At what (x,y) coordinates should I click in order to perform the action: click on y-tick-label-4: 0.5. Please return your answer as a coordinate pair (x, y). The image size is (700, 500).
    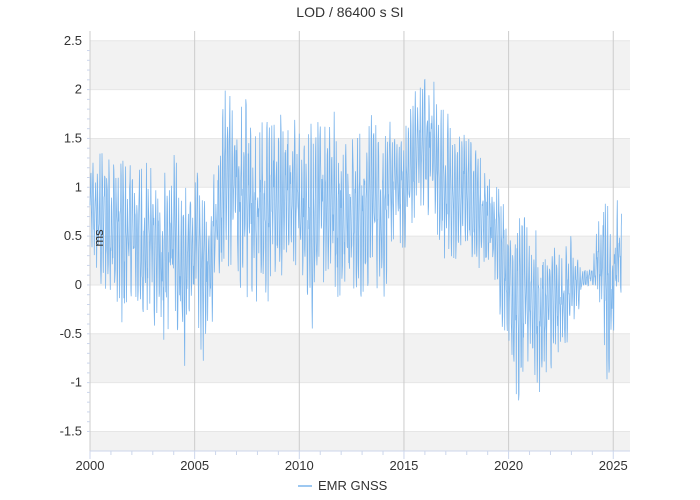
    Looking at the image, I should click on (73, 235).